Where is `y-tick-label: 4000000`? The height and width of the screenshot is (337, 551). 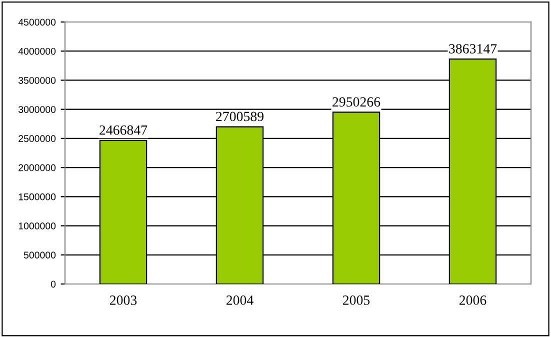
y-tick-label: 4000000 is located at coordinates (37, 51).